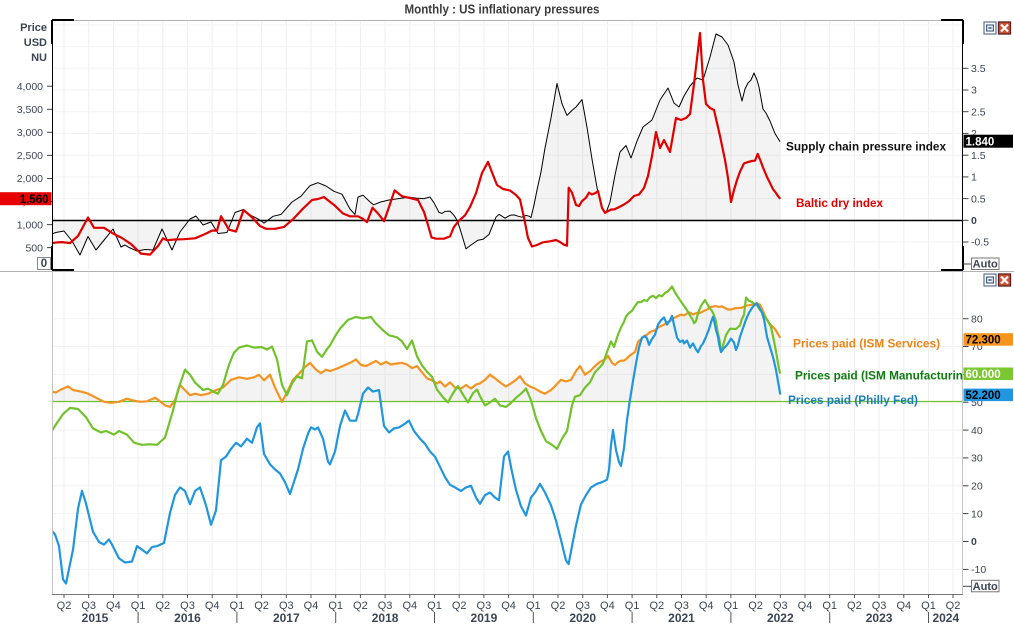 The image size is (1014, 625). What do you see at coordinates (187, 618) in the screenshot?
I see `svg-text: 2016` at bounding box center [187, 618].